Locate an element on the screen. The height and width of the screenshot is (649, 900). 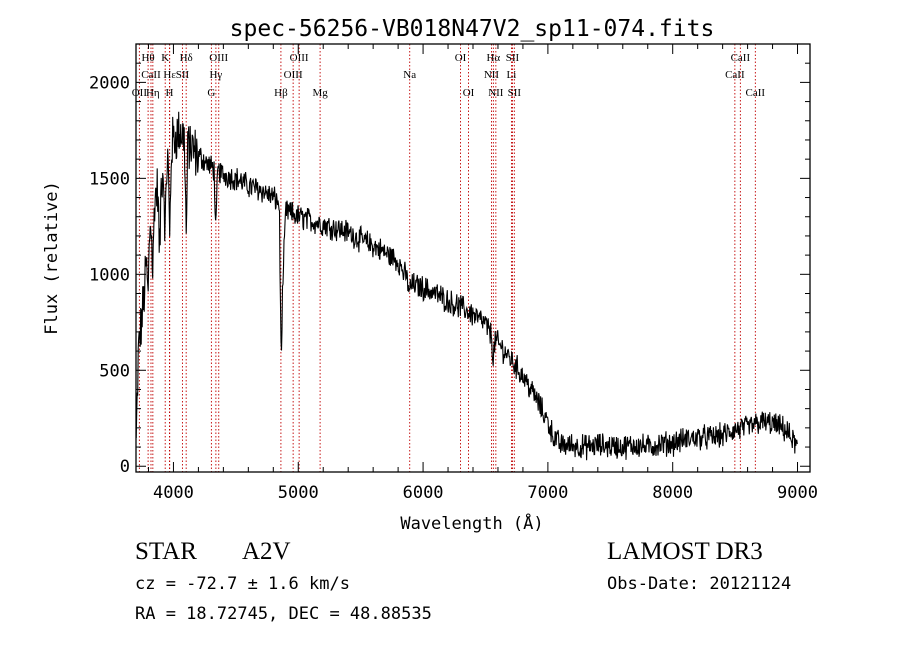
spectral-line-label: Hη is located at coordinates (153, 93).